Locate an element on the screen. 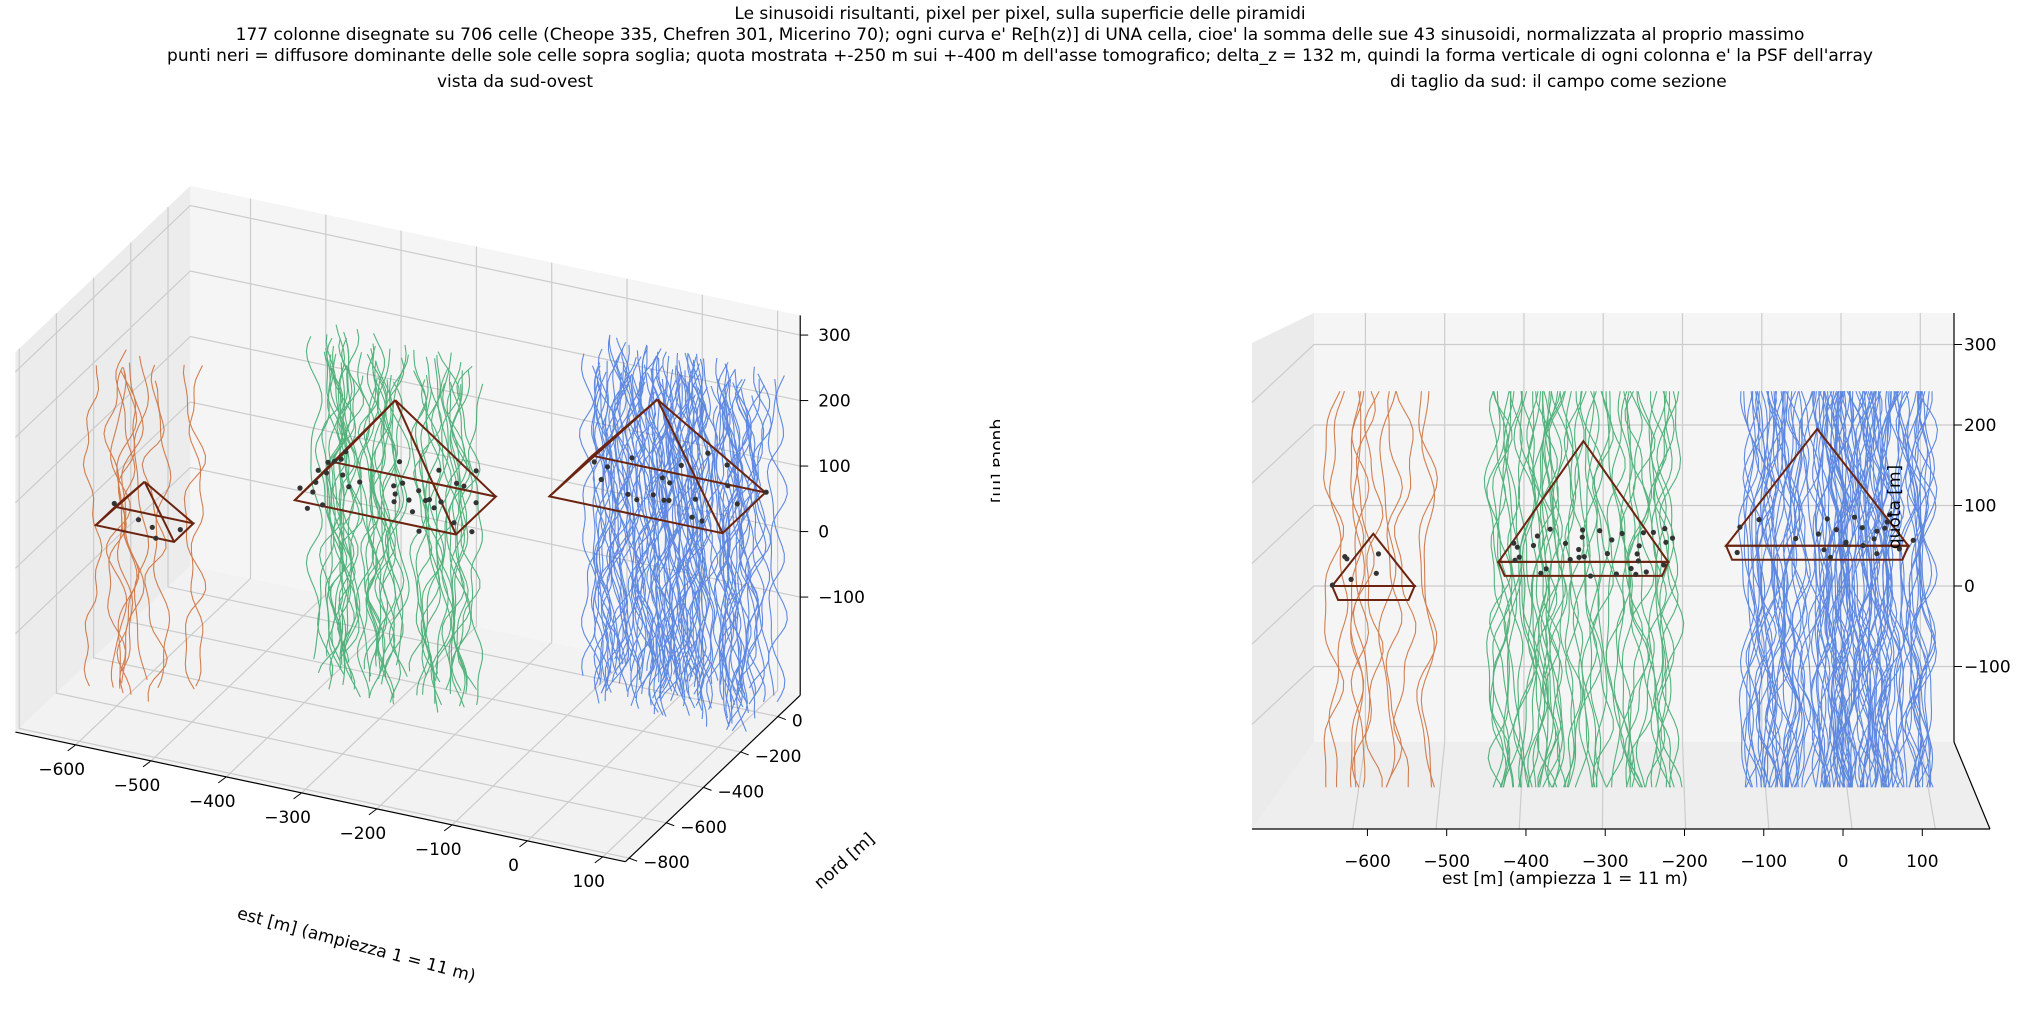 The height and width of the screenshot is (1032, 2040). grid-x is located at coordinates (163, 472).